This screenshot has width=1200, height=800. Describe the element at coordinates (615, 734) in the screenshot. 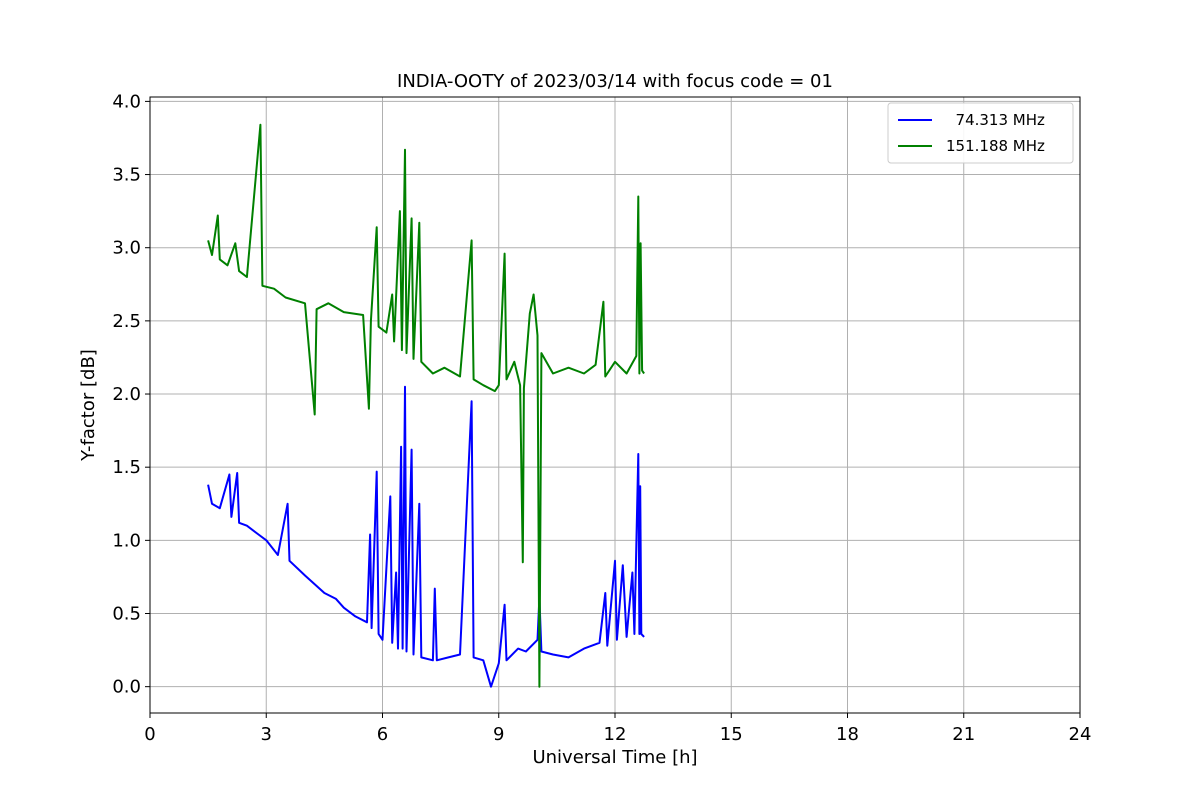

I see `x-tick-label: 12` at that location.